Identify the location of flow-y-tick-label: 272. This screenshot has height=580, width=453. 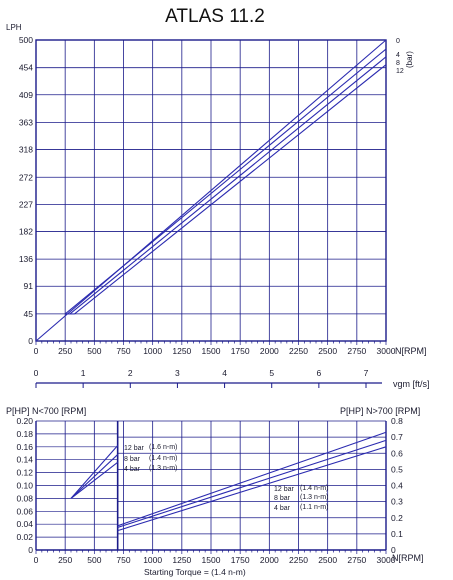
(26, 177).